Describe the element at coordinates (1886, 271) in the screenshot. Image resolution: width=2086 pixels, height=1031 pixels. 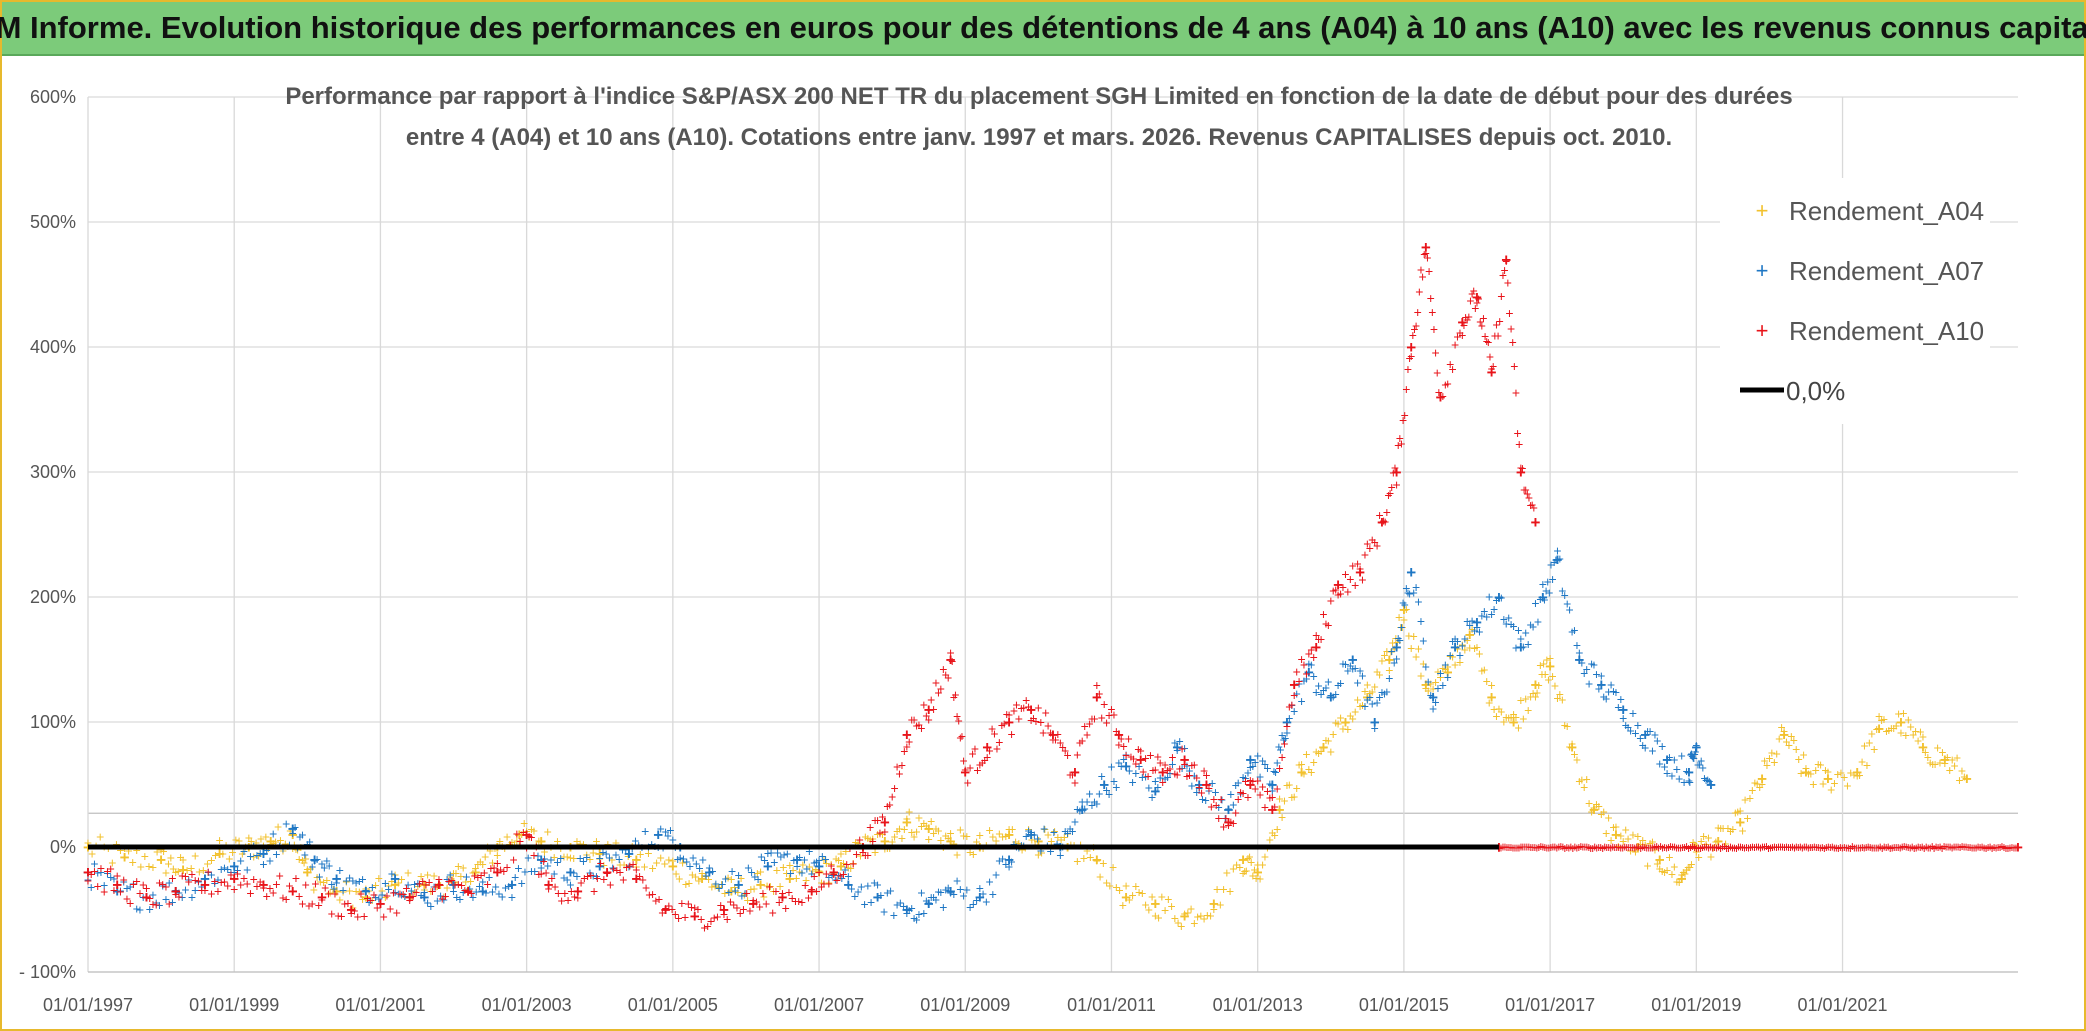
I see `legend-label-a07: Rendement_A07` at that location.